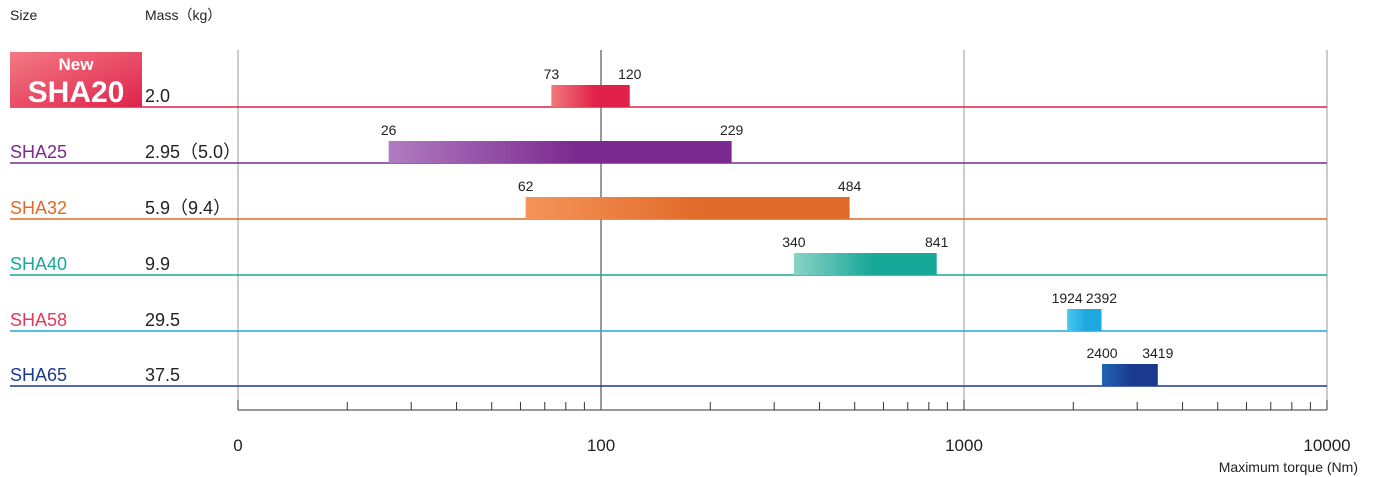 This screenshot has height=477, width=1373. What do you see at coordinates (157, 264) in the screenshot?
I see `mass-label: 9.9` at bounding box center [157, 264].